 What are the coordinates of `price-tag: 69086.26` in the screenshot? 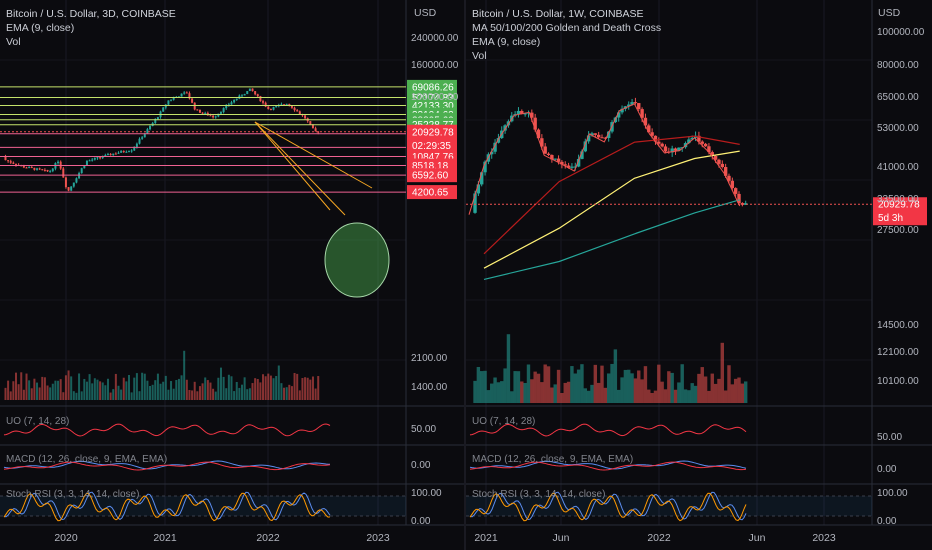 It's located at (433, 87).